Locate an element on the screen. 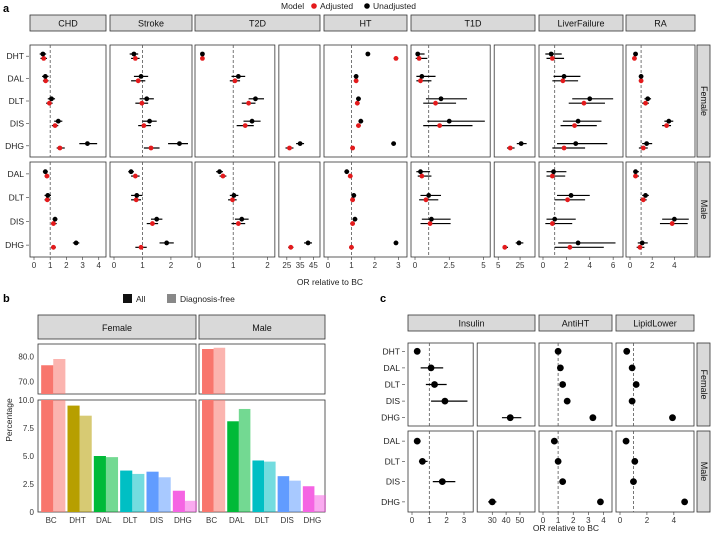 The height and width of the screenshot is (539, 722). facet-strip-lipidlower is located at coordinates (655, 323).